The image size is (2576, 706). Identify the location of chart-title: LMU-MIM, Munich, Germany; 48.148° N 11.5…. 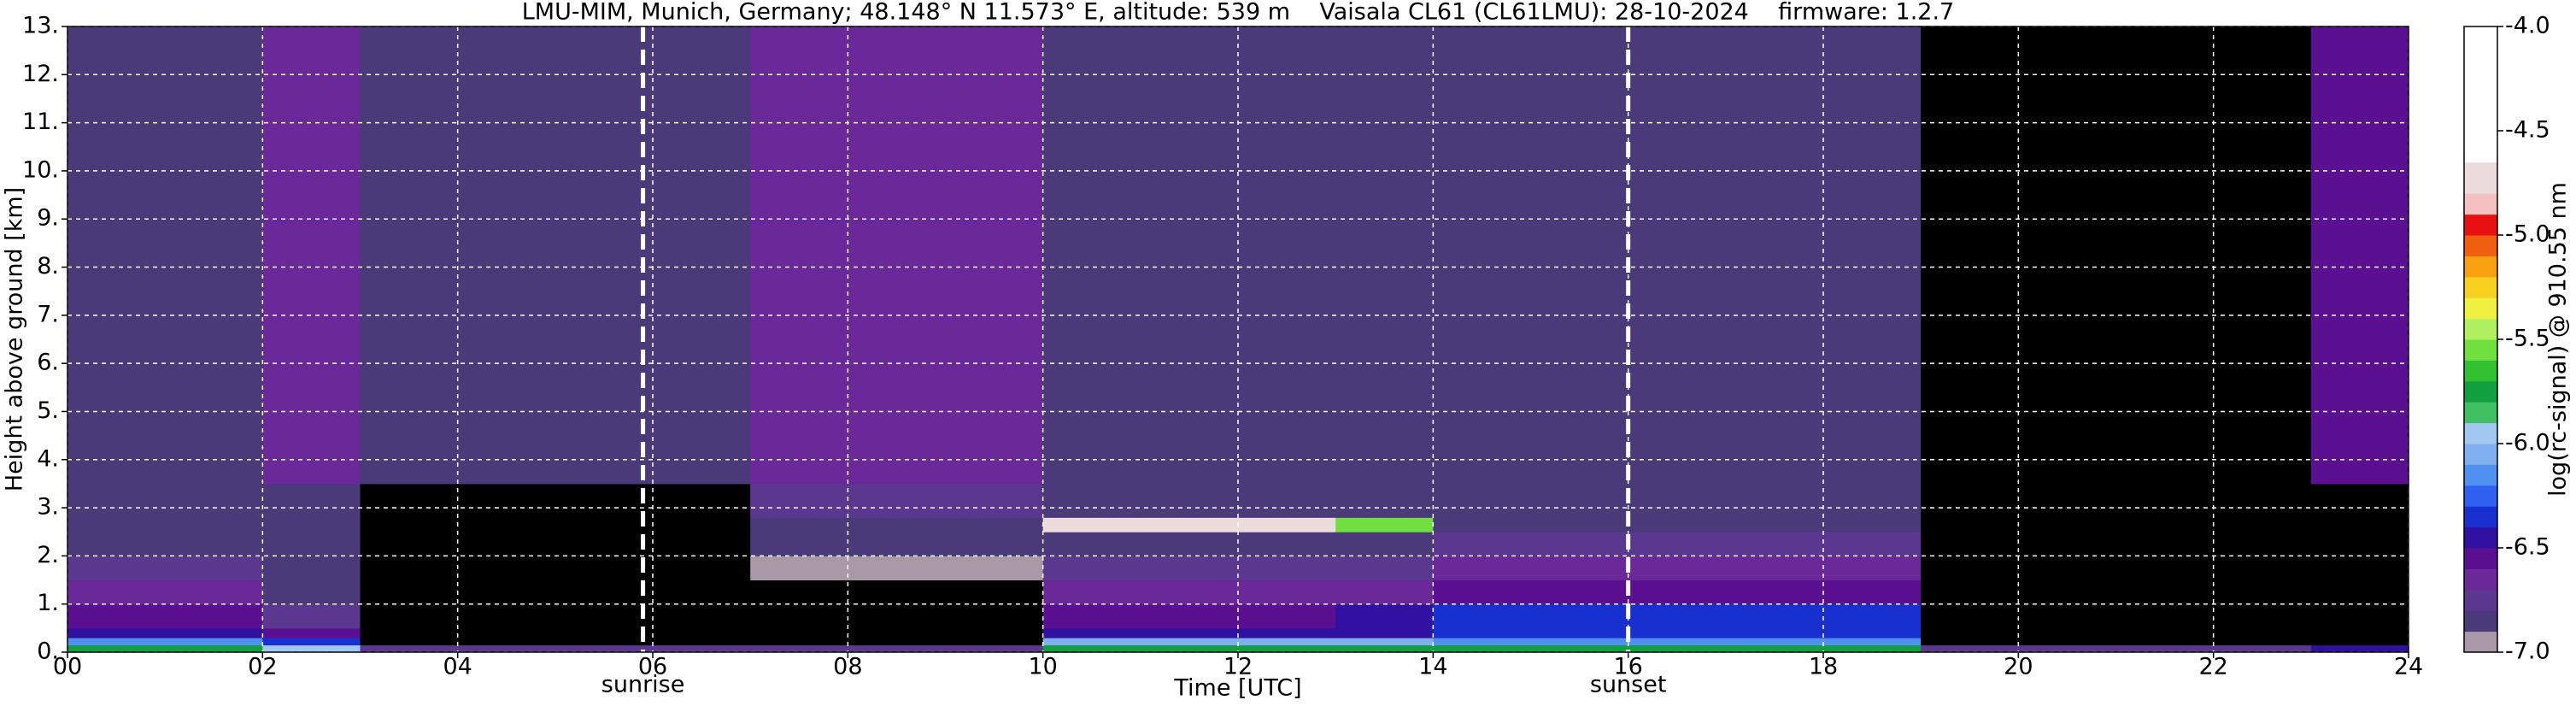
(1238, 13).